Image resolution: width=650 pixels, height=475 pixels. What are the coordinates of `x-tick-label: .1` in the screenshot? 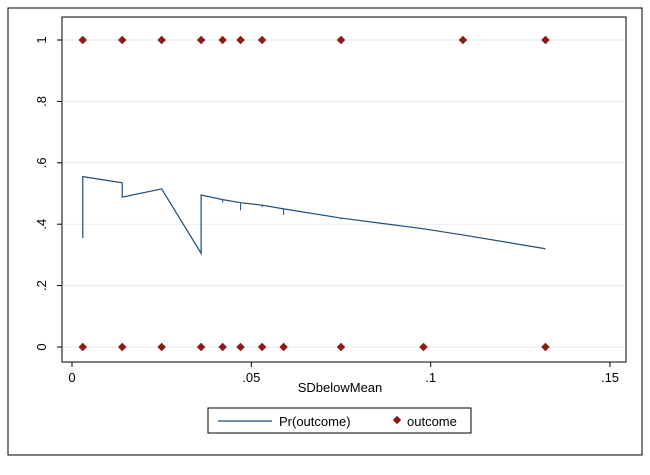 It's located at (430, 377).